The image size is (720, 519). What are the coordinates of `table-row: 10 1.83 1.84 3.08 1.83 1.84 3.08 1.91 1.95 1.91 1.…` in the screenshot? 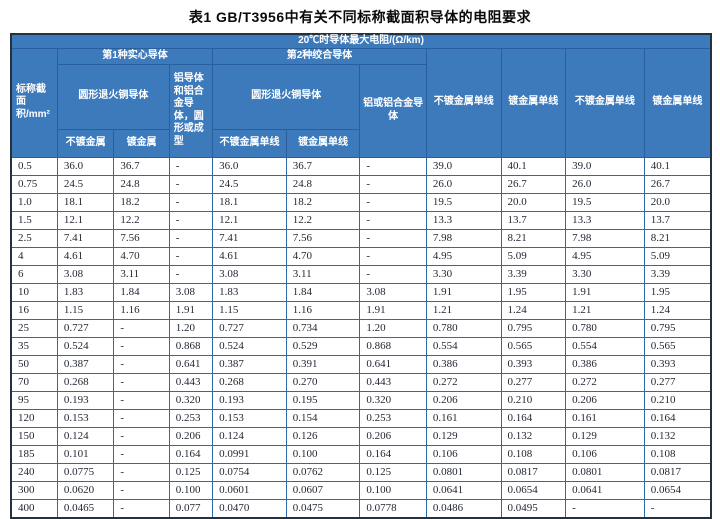 It's located at (361, 292).